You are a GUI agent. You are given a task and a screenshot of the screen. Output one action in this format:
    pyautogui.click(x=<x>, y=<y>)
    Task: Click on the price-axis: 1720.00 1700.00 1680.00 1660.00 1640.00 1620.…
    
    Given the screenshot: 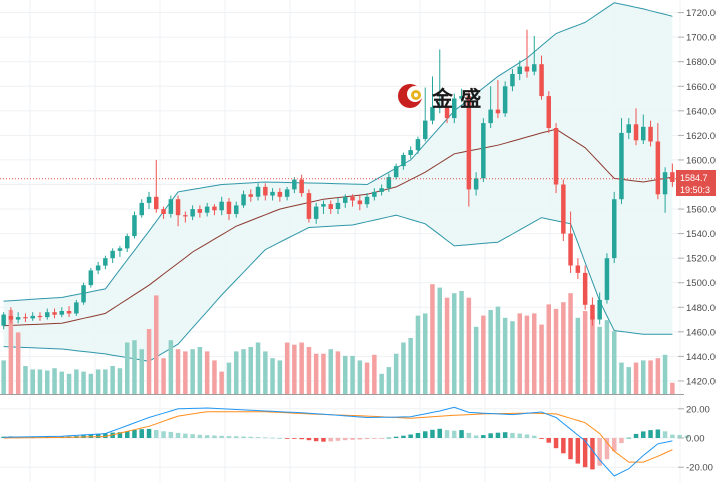 What is the action you would take?
    pyautogui.click(x=697, y=197)
    